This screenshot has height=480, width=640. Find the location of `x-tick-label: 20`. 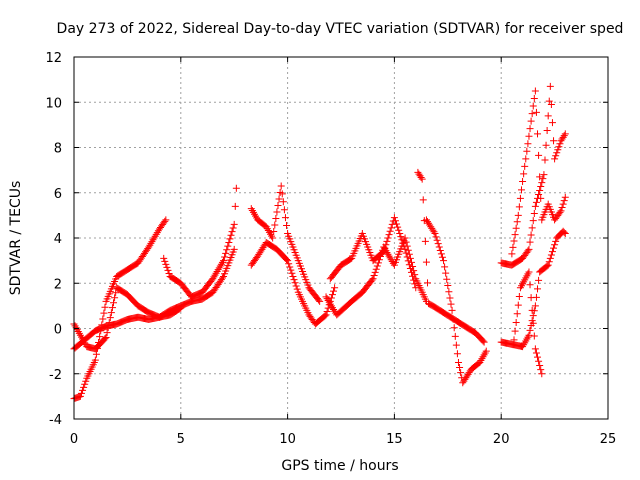

x-tick-label: 20 is located at coordinates (501, 439).